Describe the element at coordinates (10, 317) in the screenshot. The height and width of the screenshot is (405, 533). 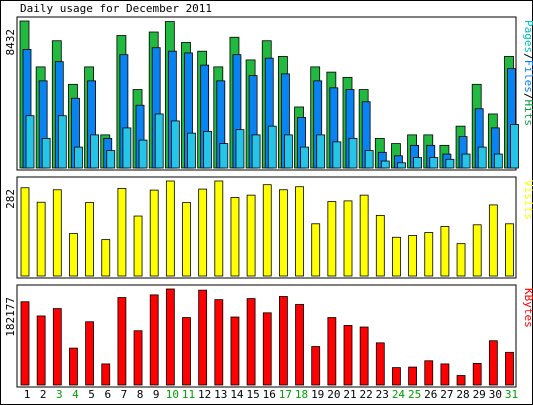
I see `panel-kbytes-max-label: 182177` at that location.